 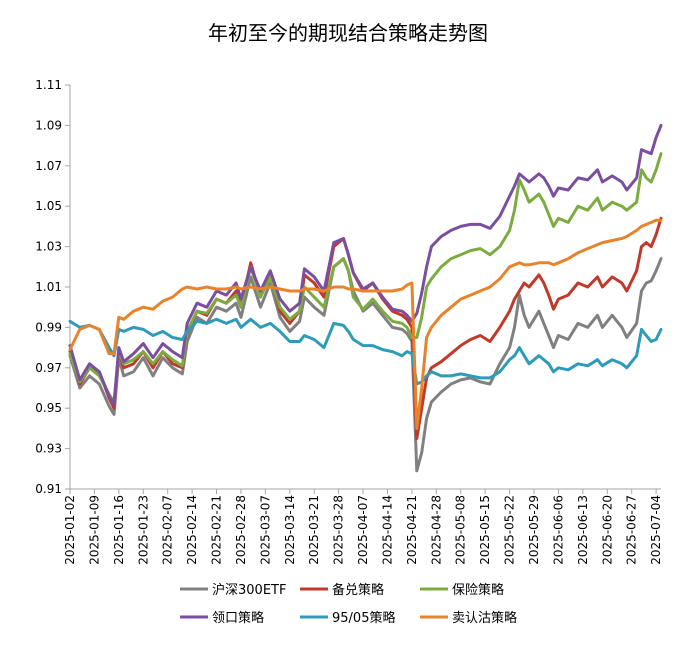 What do you see at coordinates (48, 166) in the screenshot?
I see `y-tick-label: 1.07` at bounding box center [48, 166].